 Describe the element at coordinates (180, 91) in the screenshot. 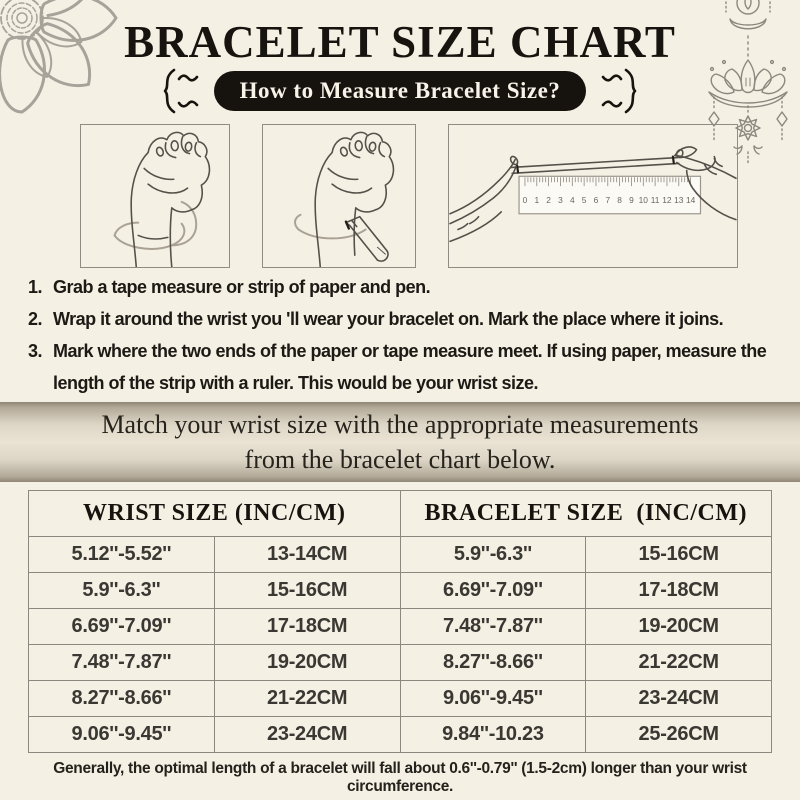

I see `flourish-left-icon` at that location.